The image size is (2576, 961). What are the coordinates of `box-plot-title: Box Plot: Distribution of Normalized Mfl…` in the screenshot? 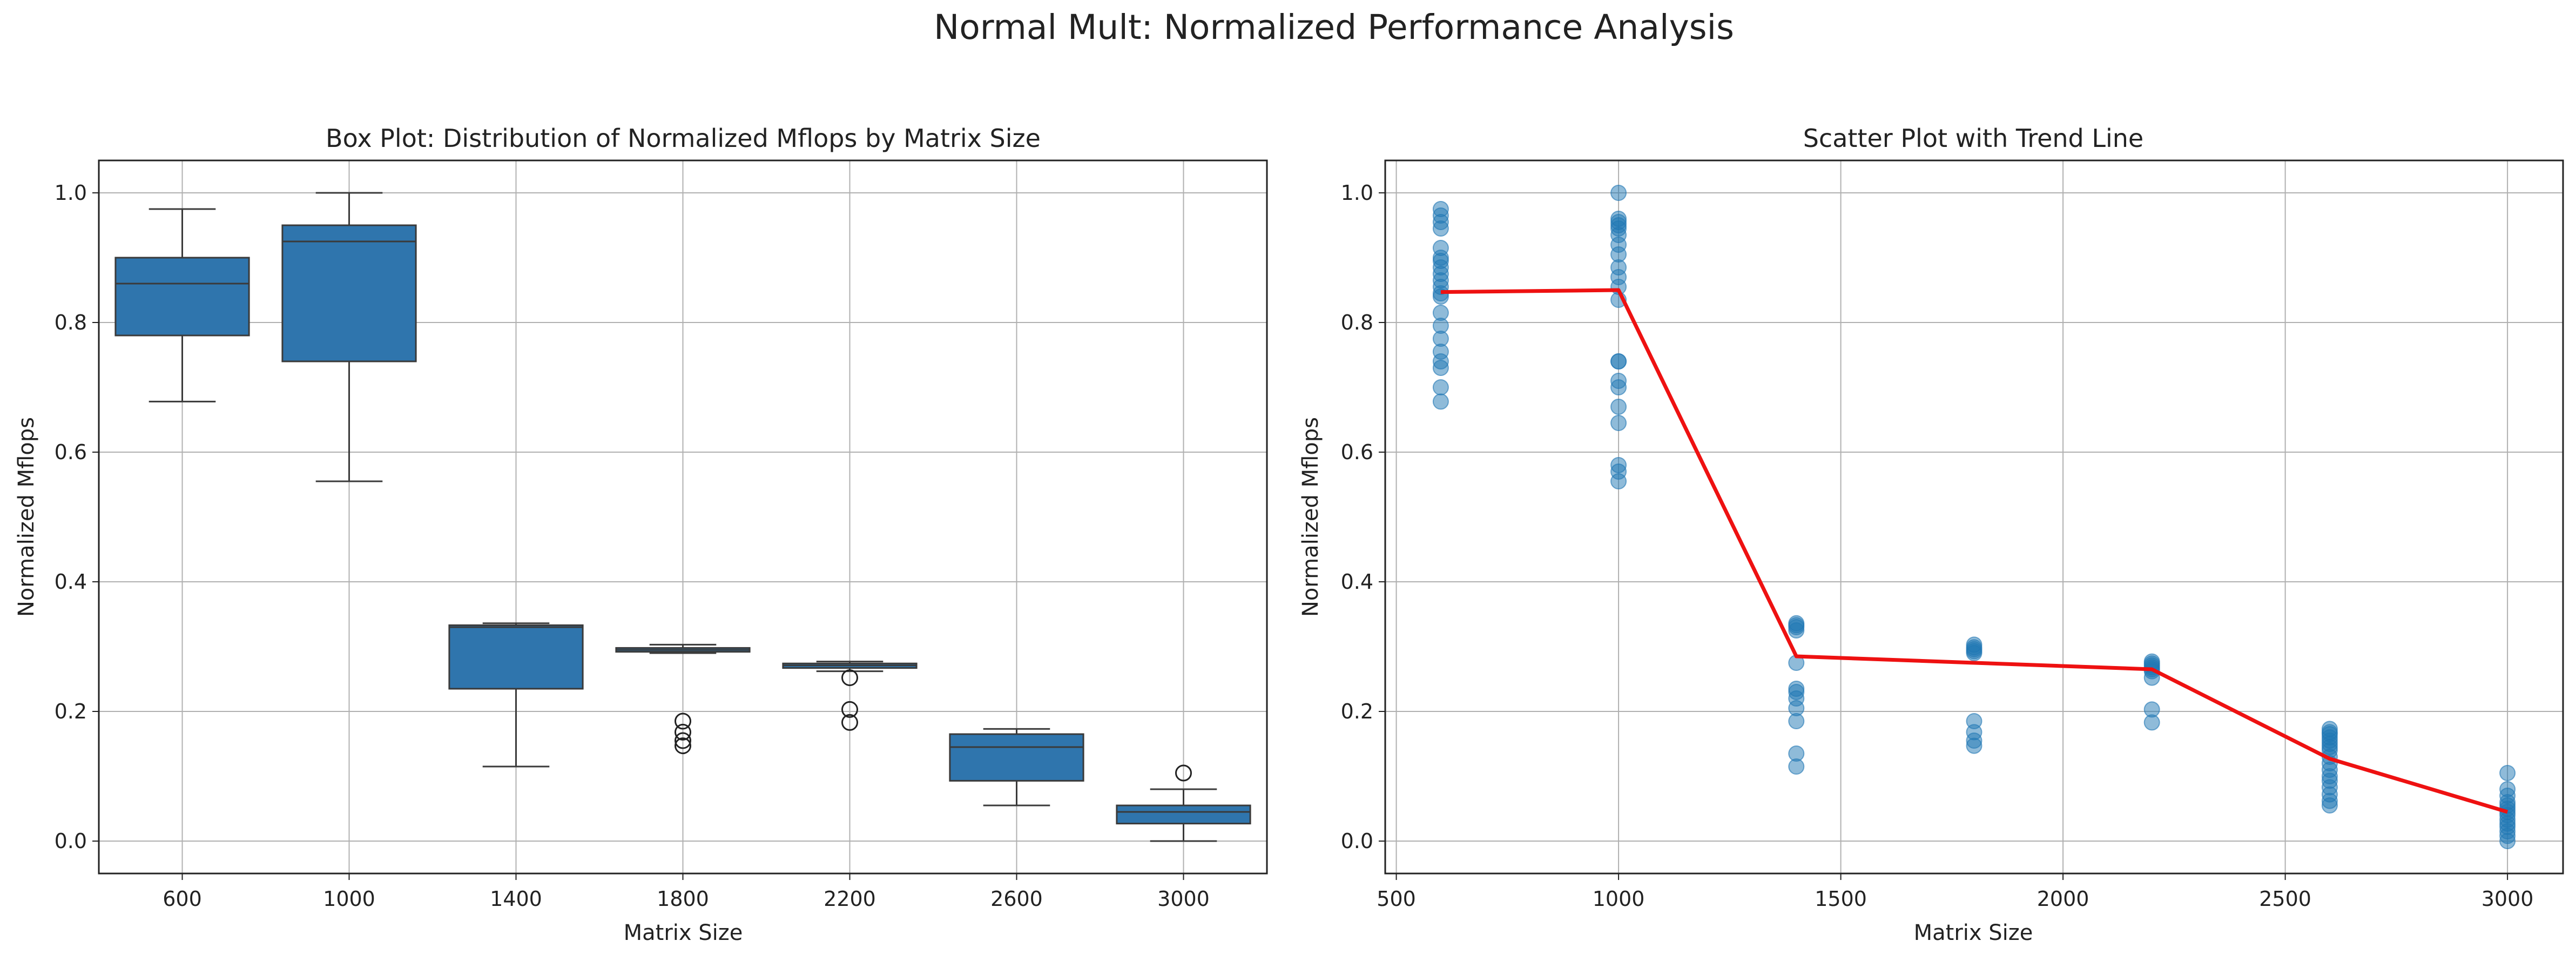 It's located at (683, 138).